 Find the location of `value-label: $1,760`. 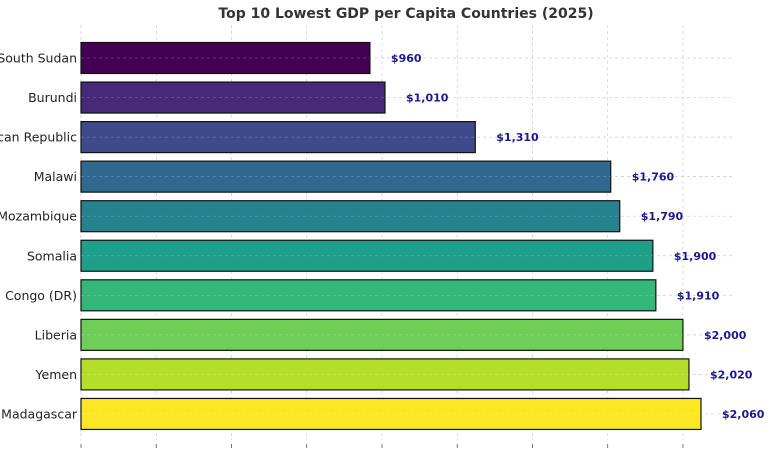

value-label: $1,760 is located at coordinates (653, 177).